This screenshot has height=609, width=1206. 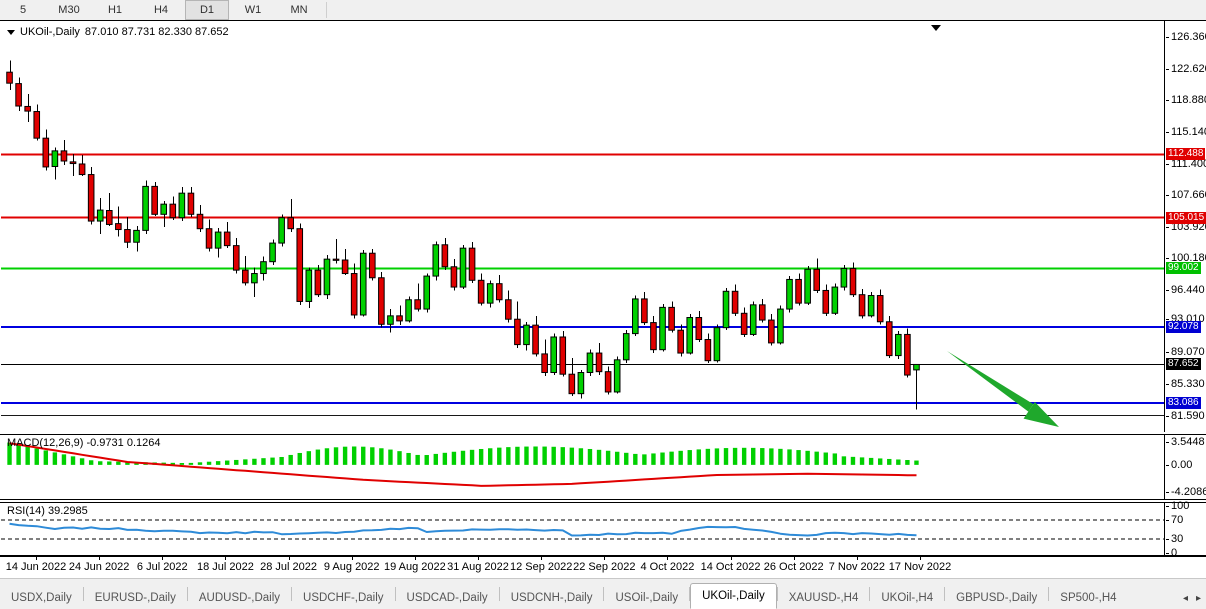 What do you see at coordinates (1185, 598) in the screenshot?
I see `tab-scroll-left-icon: ◂` at bounding box center [1185, 598].